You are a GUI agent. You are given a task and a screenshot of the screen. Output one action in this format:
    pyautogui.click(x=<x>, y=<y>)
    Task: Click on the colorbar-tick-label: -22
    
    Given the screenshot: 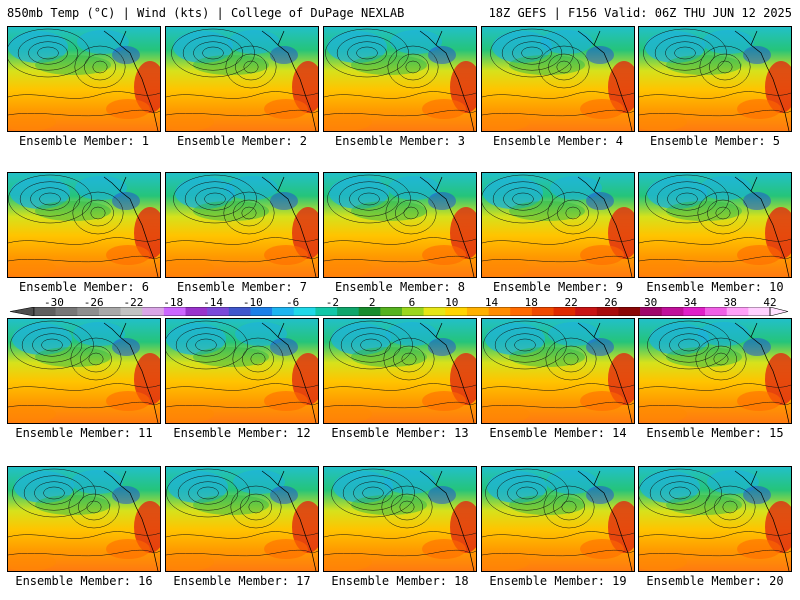 What is the action you would take?
    pyautogui.click(x=133, y=302)
    